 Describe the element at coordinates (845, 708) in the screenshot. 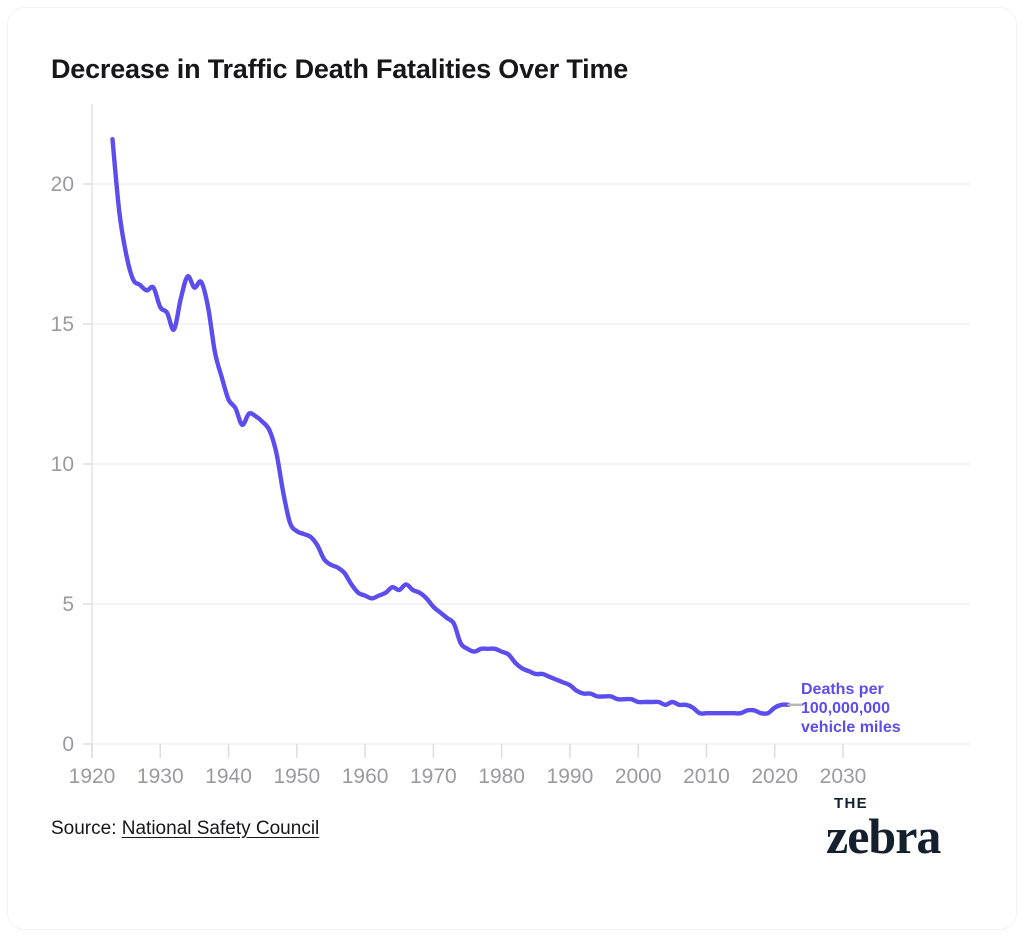

I see `annotation-line-2: 100,000,000` at that location.